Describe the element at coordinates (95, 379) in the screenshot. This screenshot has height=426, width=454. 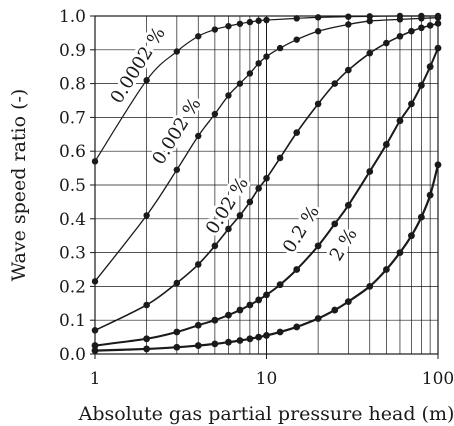
I see `x-tick-label: 1` at that location.